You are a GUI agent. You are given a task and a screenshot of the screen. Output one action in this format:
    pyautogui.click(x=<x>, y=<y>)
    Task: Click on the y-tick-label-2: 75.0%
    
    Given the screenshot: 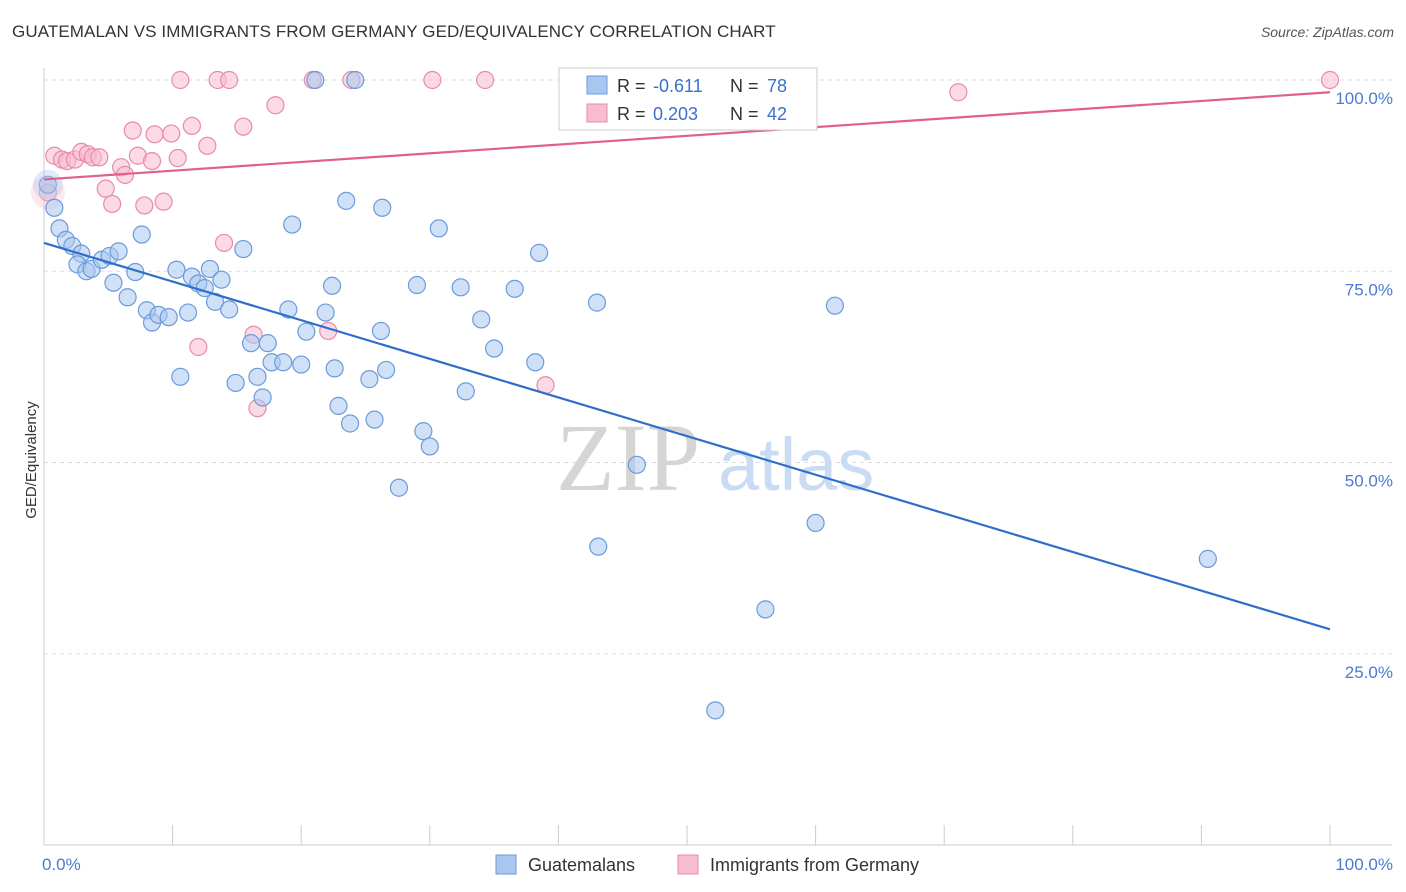 What is the action you would take?
    pyautogui.click(x=1369, y=289)
    